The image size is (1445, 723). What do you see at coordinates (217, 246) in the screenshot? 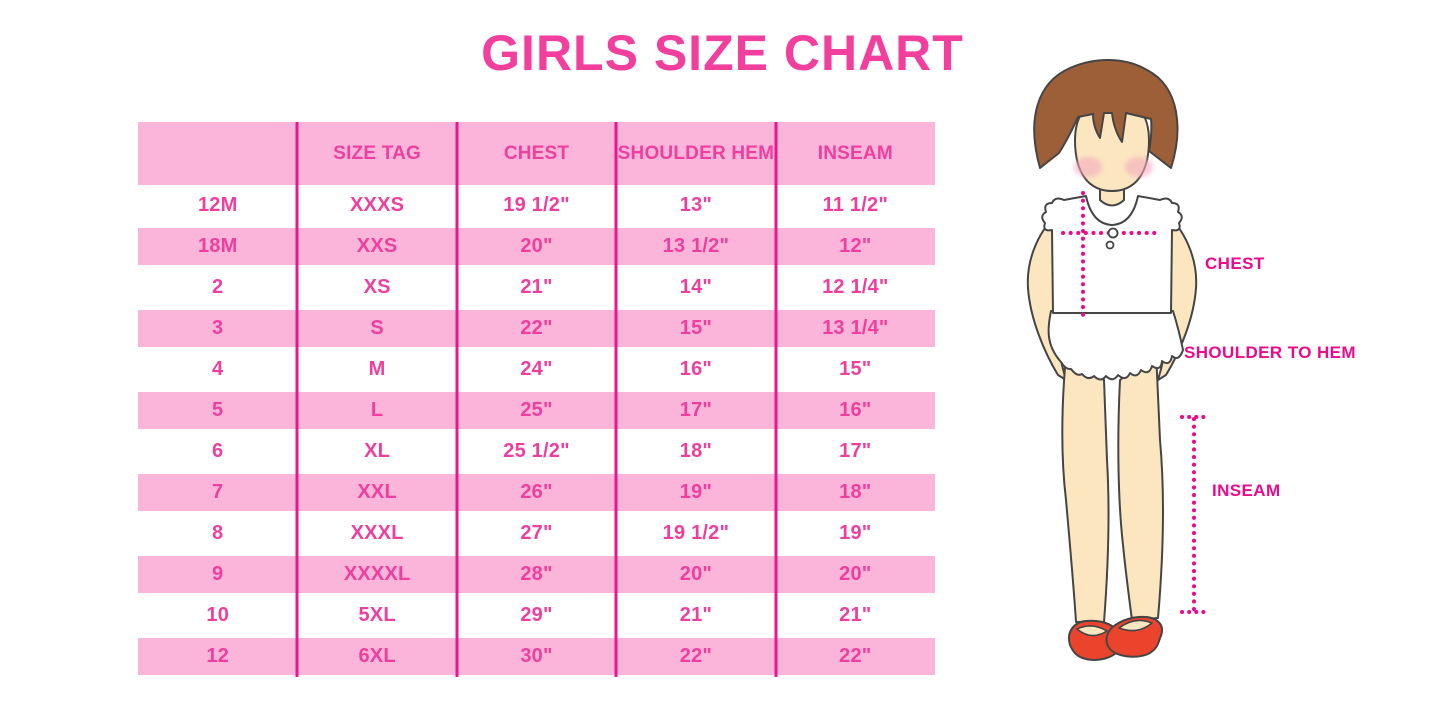
I see `table-cell: 18M` at bounding box center [217, 246].